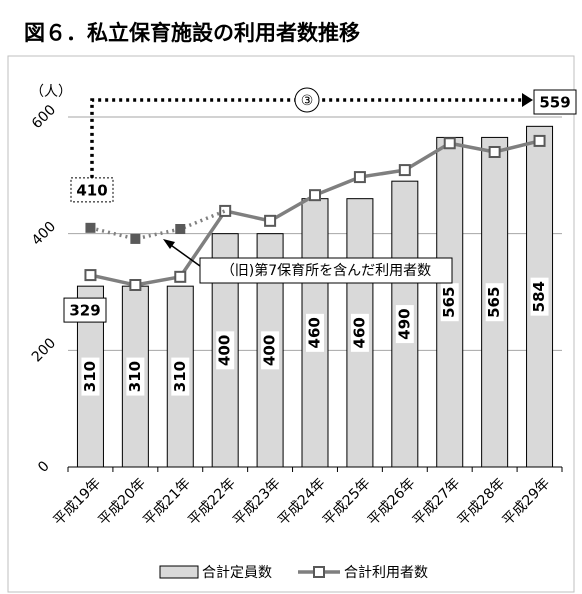 The width and height of the screenshot is (582, 594). I want to click on legend-marker, so click(319, 572).